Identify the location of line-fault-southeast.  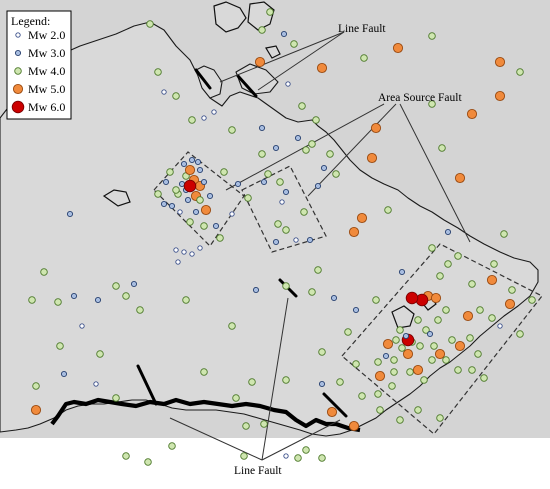
(335, 405).